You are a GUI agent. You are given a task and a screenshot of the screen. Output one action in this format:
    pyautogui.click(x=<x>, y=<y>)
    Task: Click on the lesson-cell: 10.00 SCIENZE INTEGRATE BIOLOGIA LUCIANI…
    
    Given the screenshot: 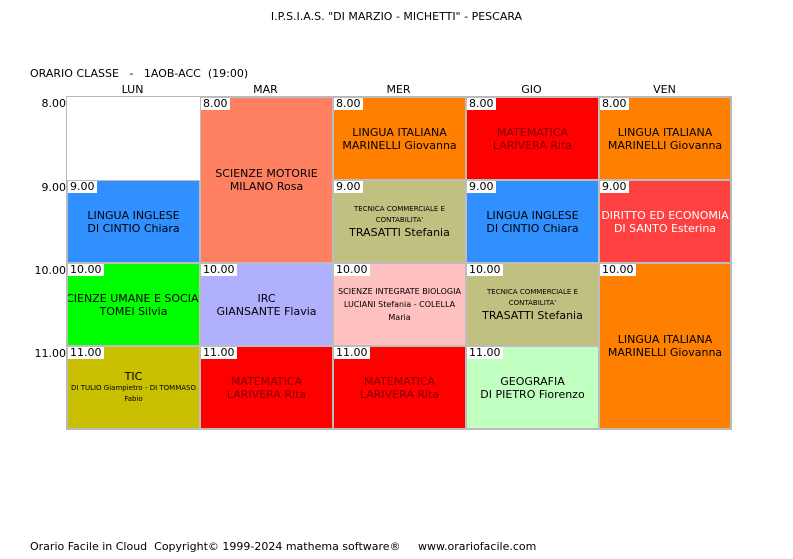 What is the action you would take?
    pyautogui.click(x=399, y=304)
    